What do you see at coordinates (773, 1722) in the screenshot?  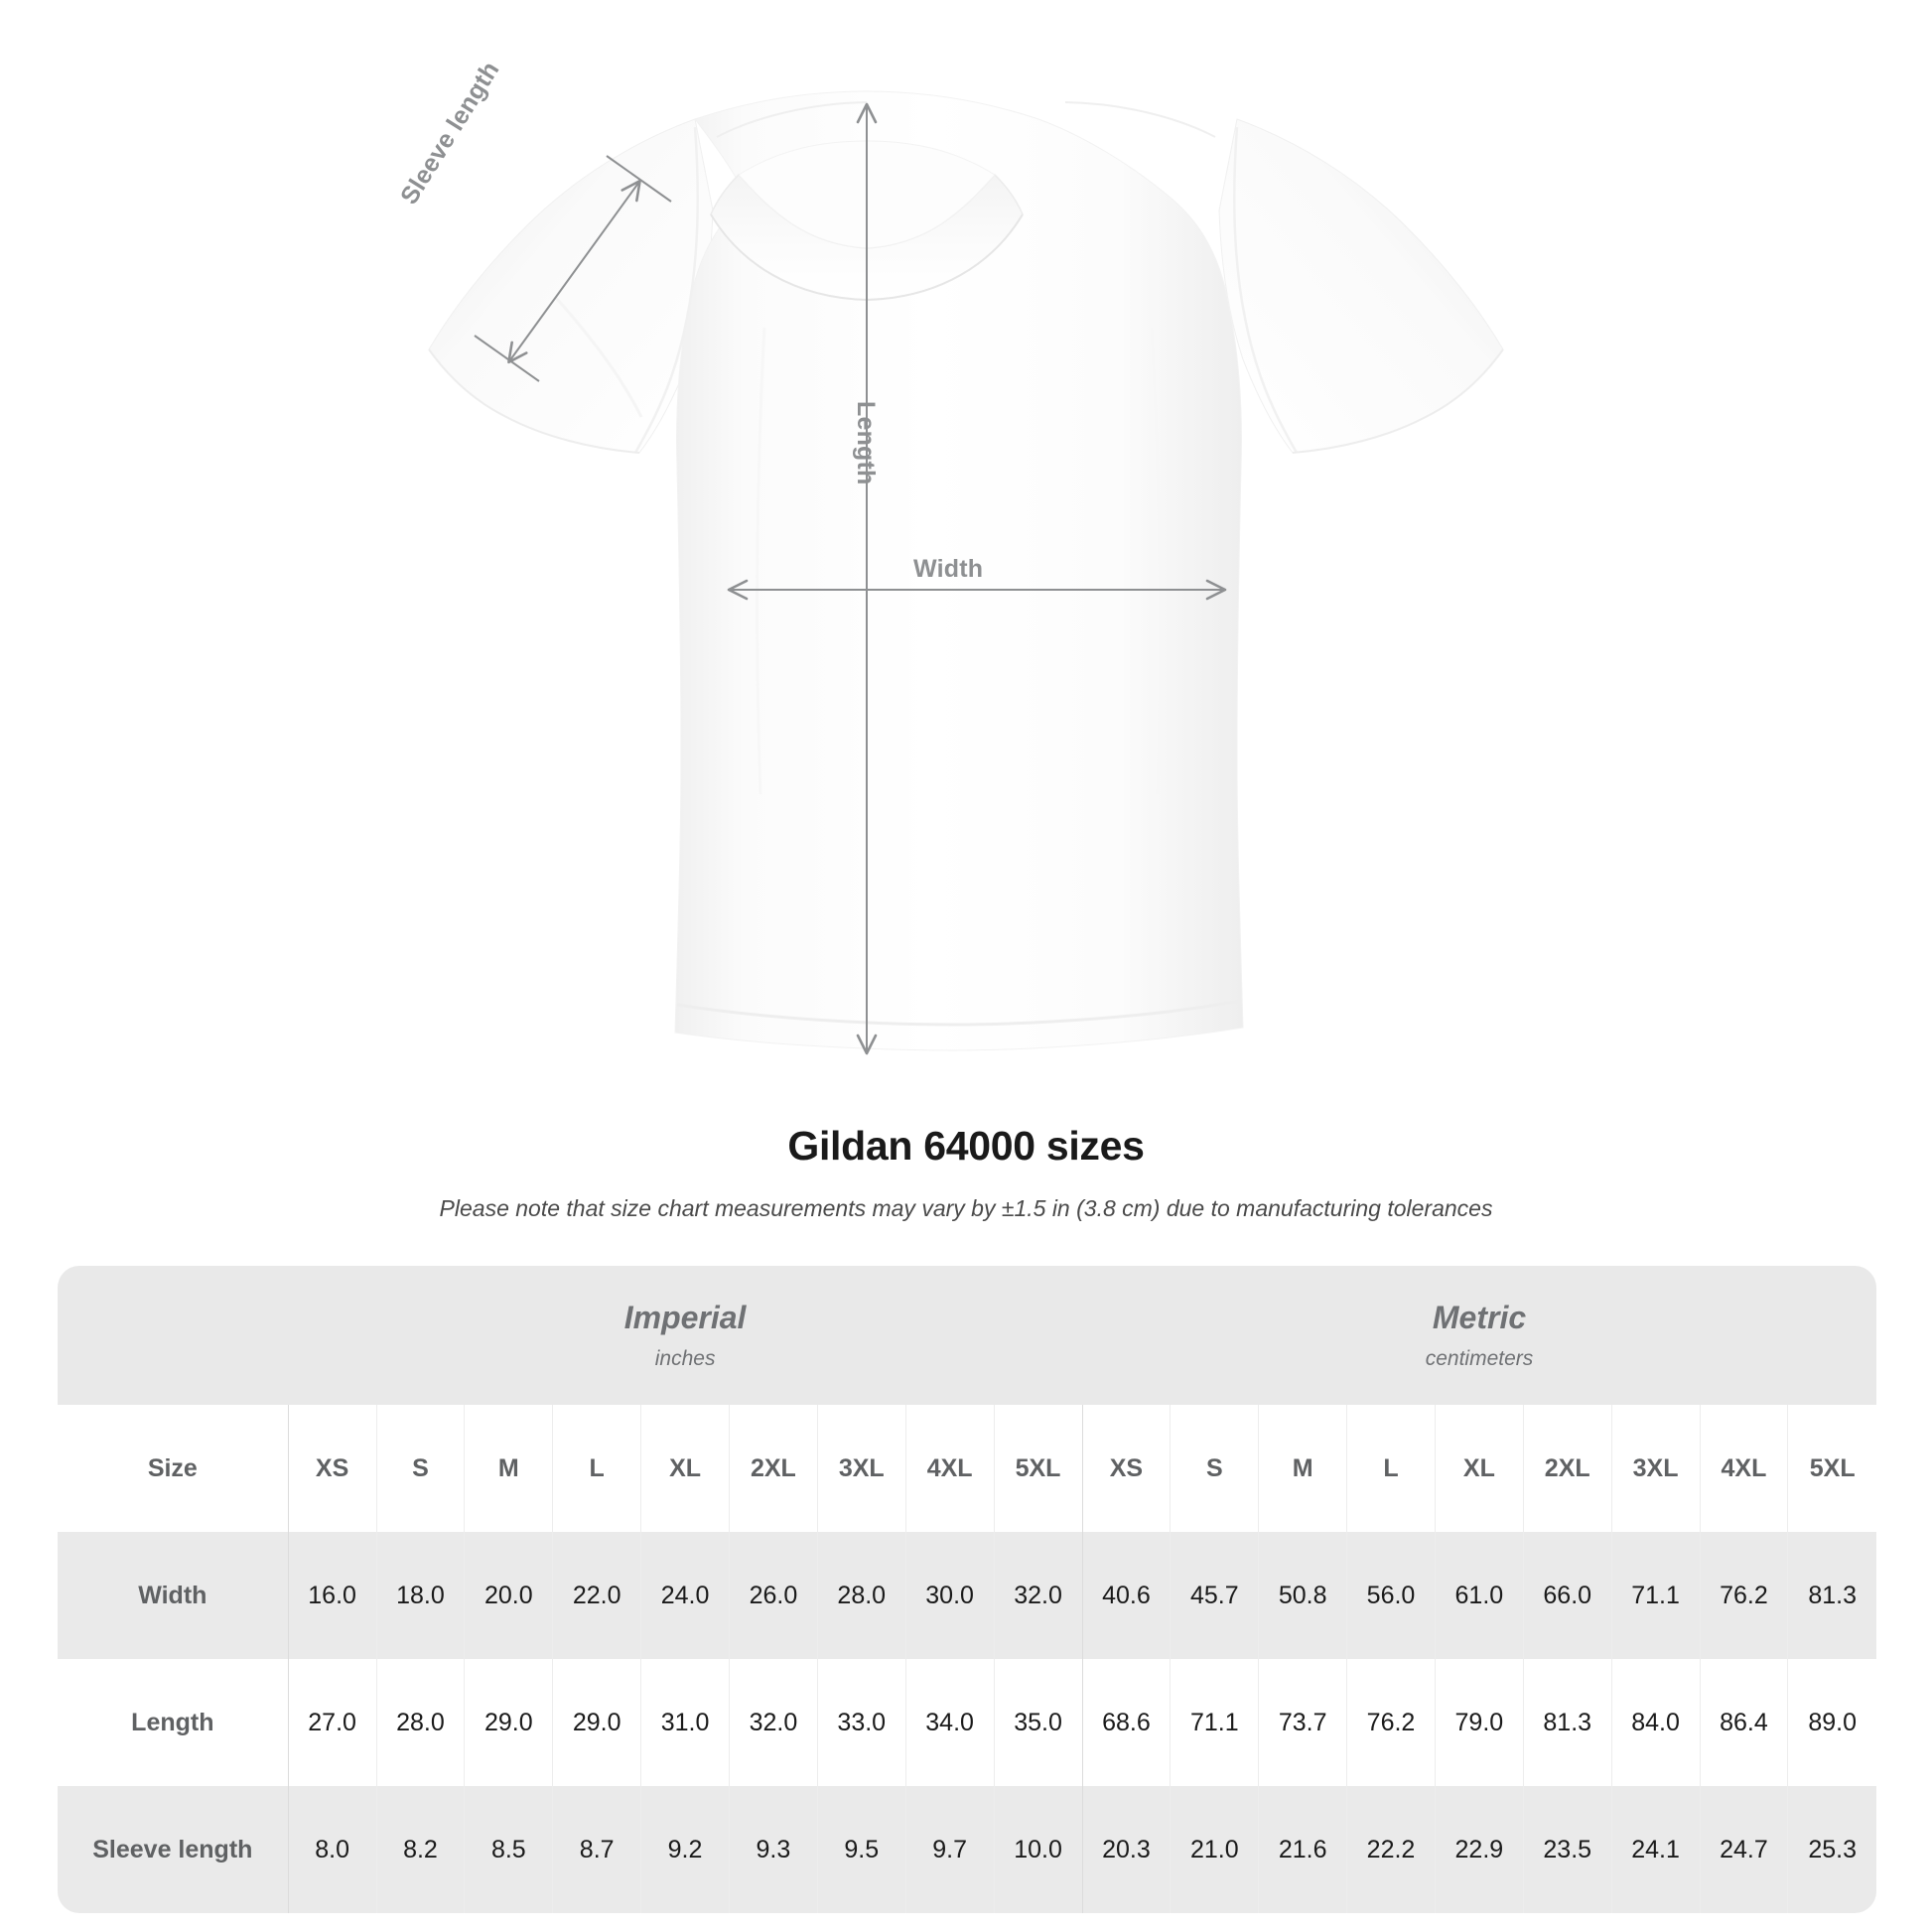 I see `table-cell: 32.0` at bounding box center [773, 1722].